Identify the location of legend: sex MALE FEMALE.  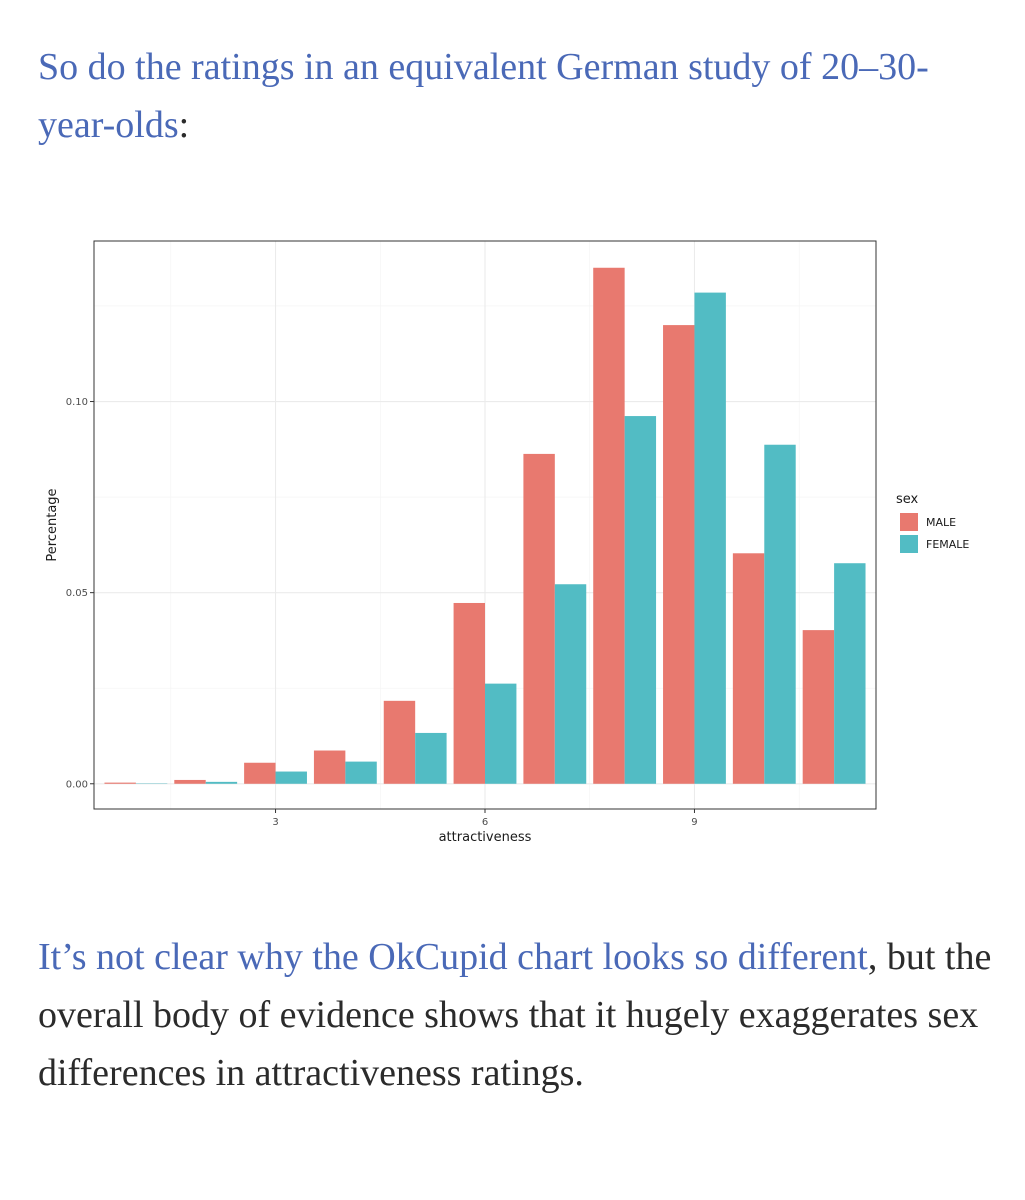
(932, 522).